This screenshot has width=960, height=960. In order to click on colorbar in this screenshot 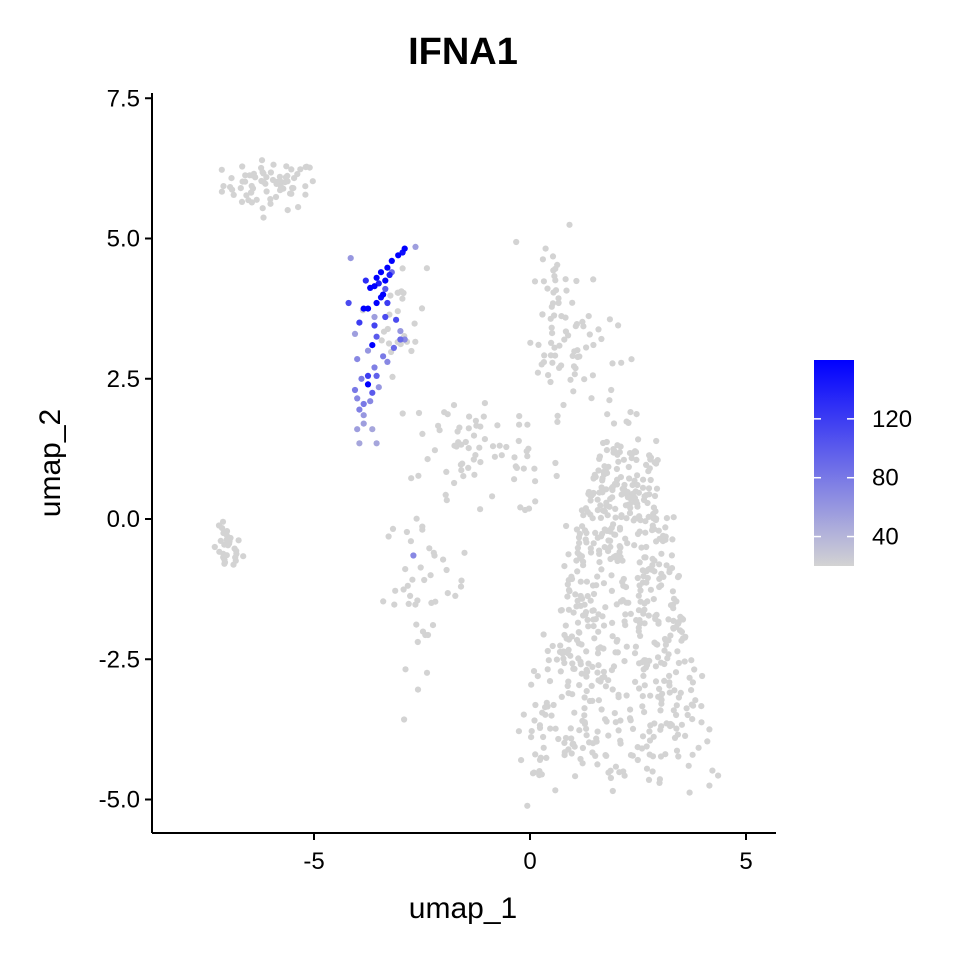, I will do `click(834, 463)`.